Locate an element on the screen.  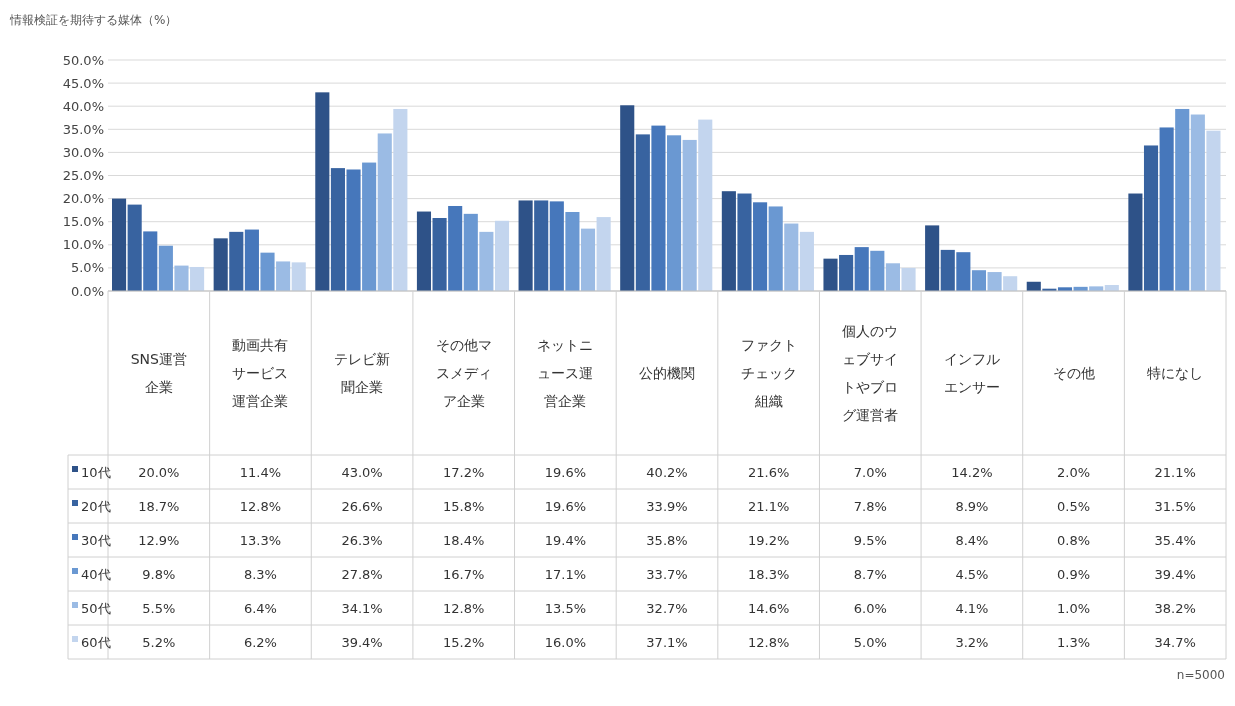
data-label: 19.6% is located at coordinates (565, 506).